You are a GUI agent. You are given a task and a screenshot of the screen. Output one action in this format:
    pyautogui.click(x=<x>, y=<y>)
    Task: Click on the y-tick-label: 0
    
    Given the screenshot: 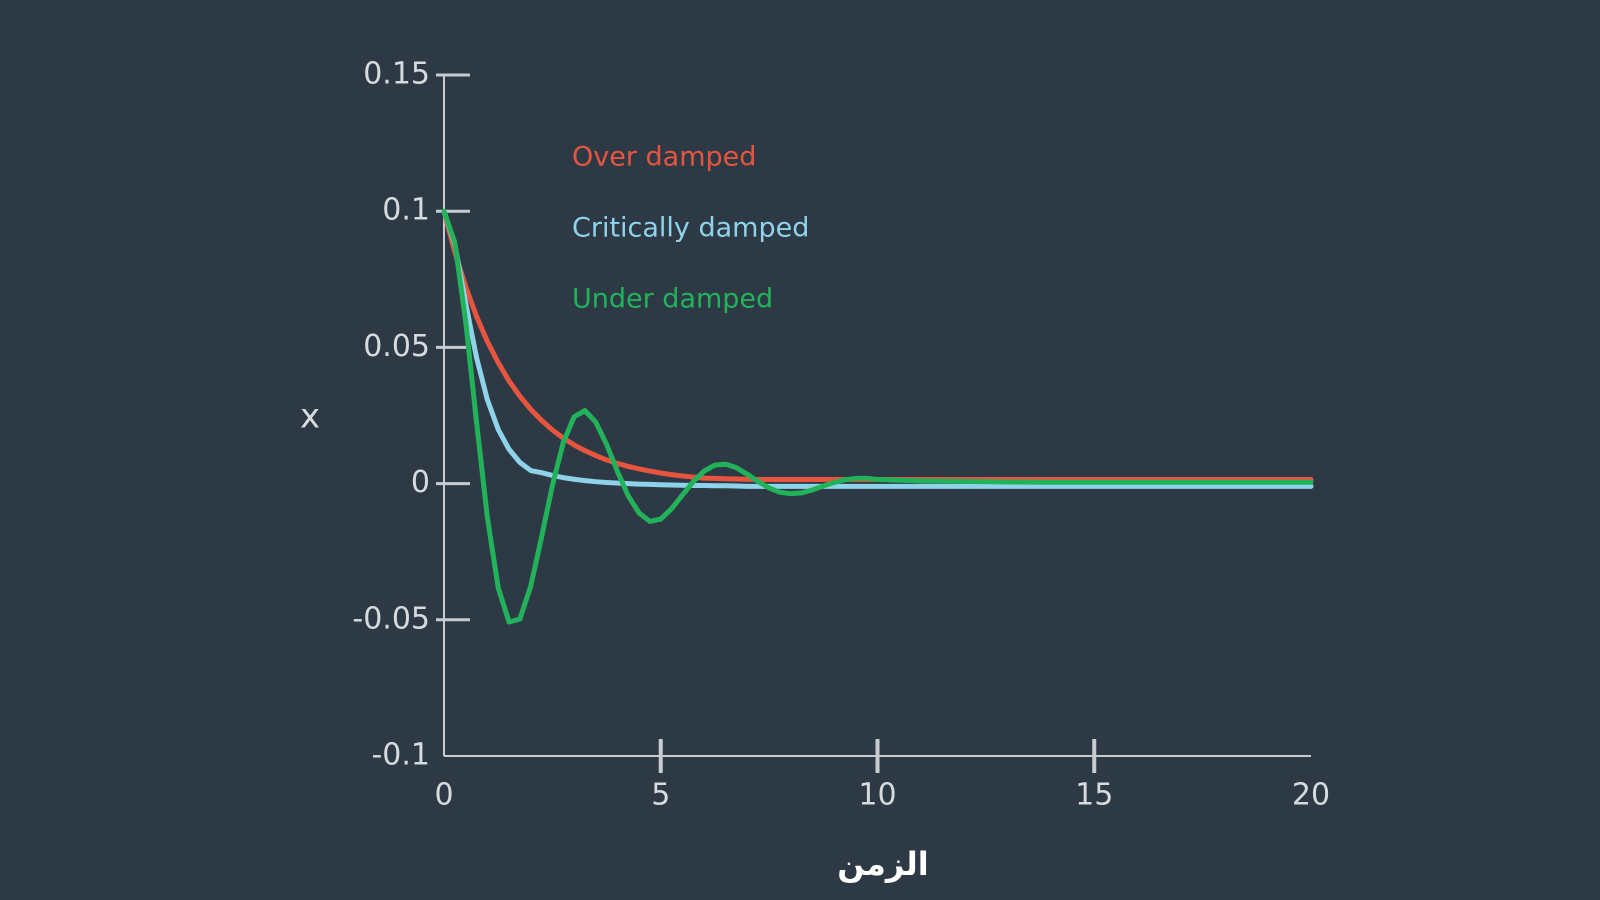 What is the action you would take?
    pyautogui.click(x=420, y=482)
    